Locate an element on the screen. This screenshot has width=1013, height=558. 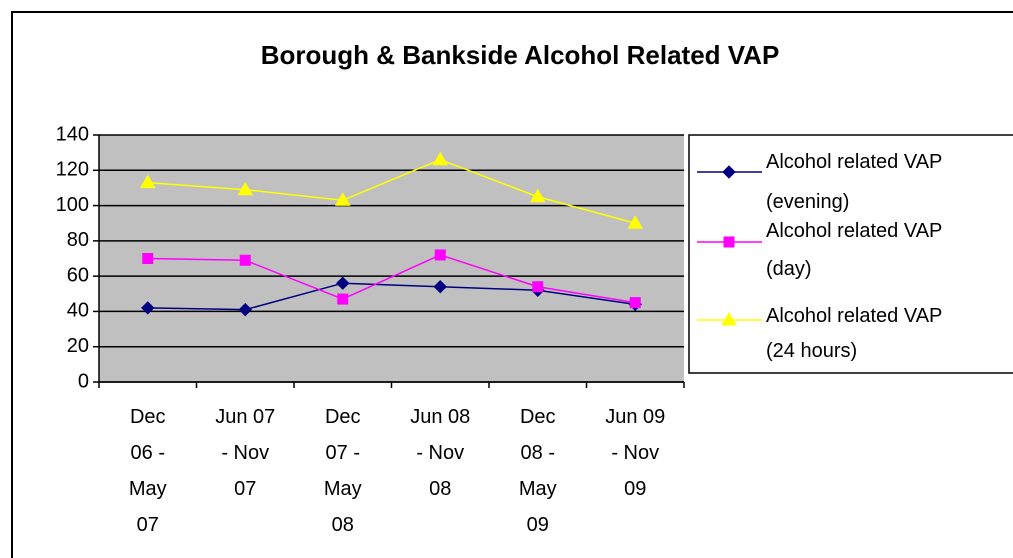
y-tick-label: 100 is located at coordinates (72, 205).